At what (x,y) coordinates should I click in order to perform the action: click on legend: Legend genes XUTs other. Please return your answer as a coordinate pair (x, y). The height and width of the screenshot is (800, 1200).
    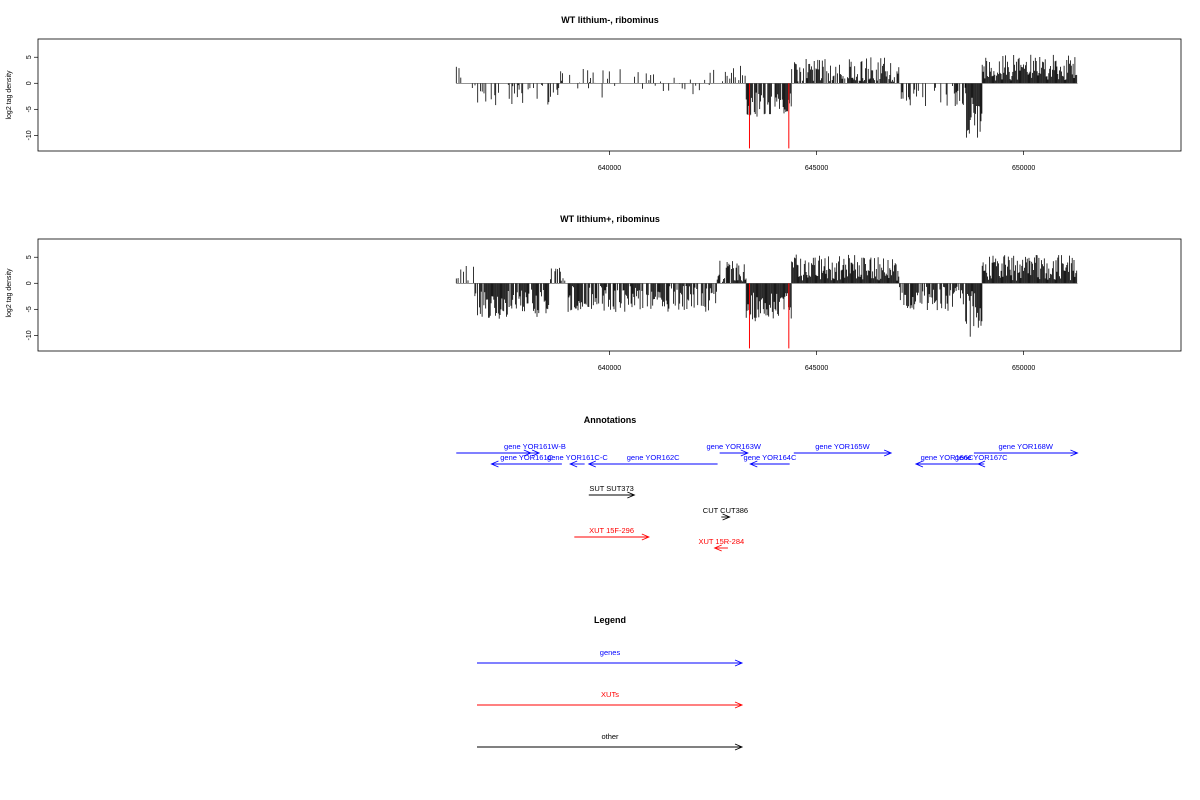
    Looking at the image, I should click on (610, 683).